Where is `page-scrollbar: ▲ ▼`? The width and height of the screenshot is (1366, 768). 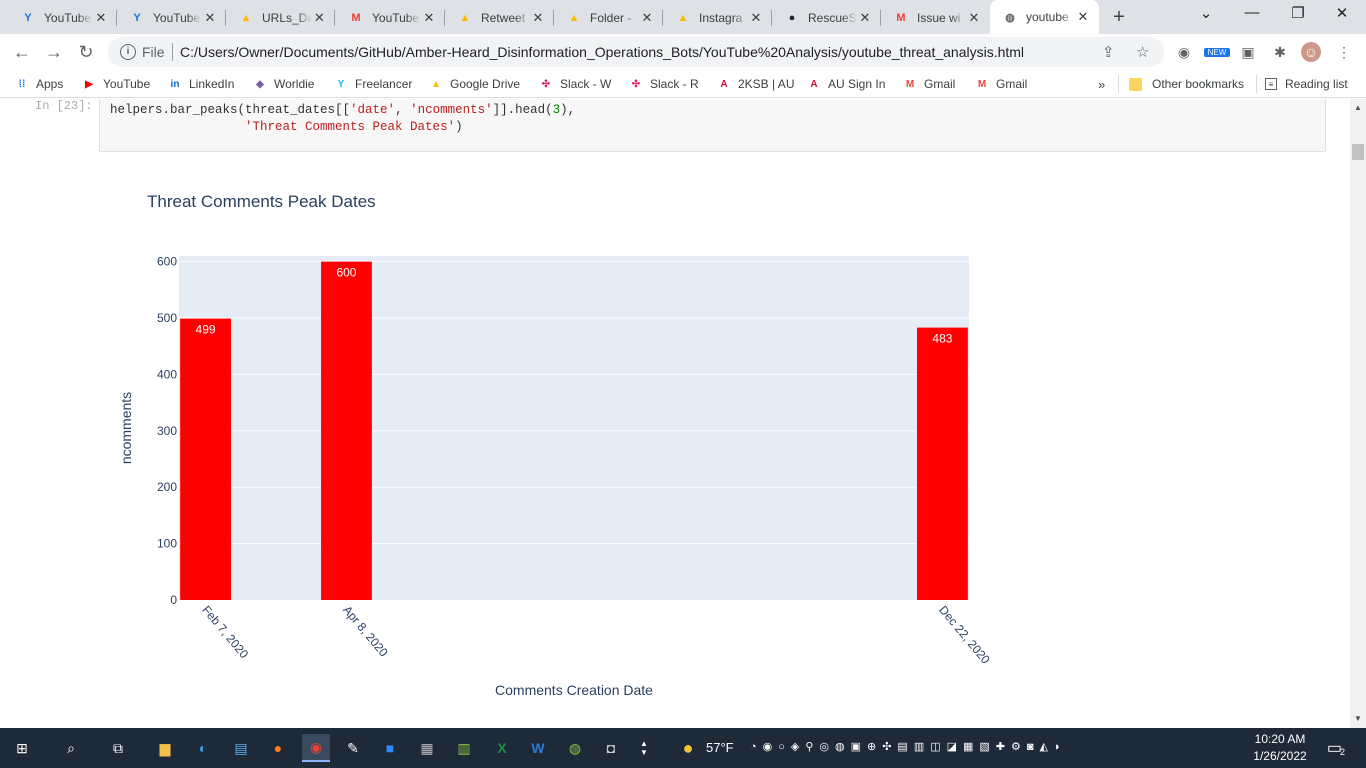
page-scrollbar: ▲ ▼ is located at coordinates (1358, 413).